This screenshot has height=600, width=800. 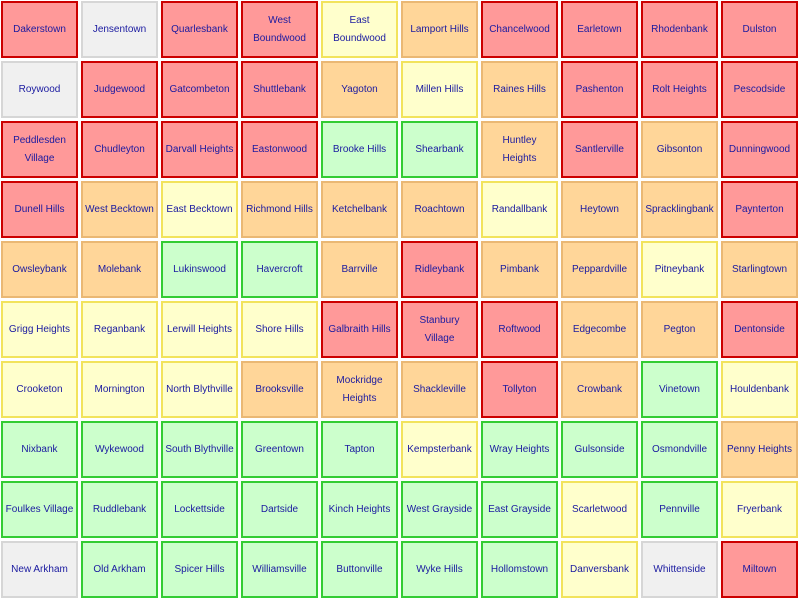 What do you see at coordinates (199, 209) in the screenshot?
I see `suburb-cell-east-becktown: East Becktown` at bounding box center [199, 209].